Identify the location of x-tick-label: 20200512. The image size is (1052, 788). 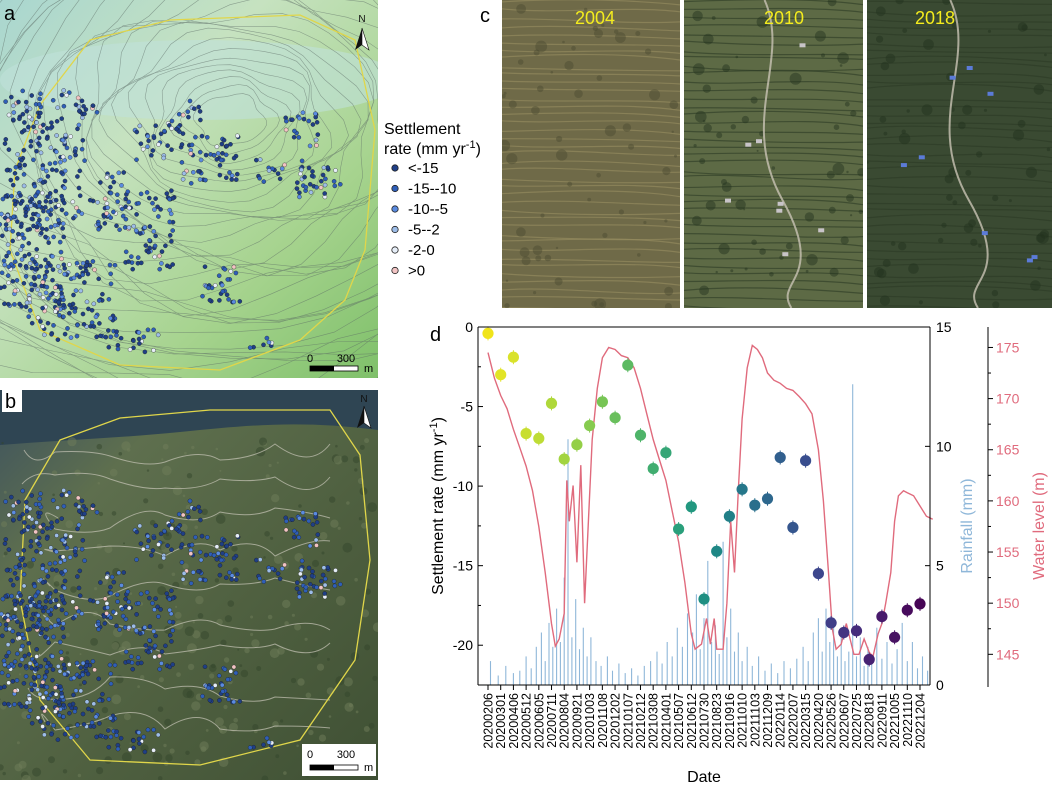
(527, 721).